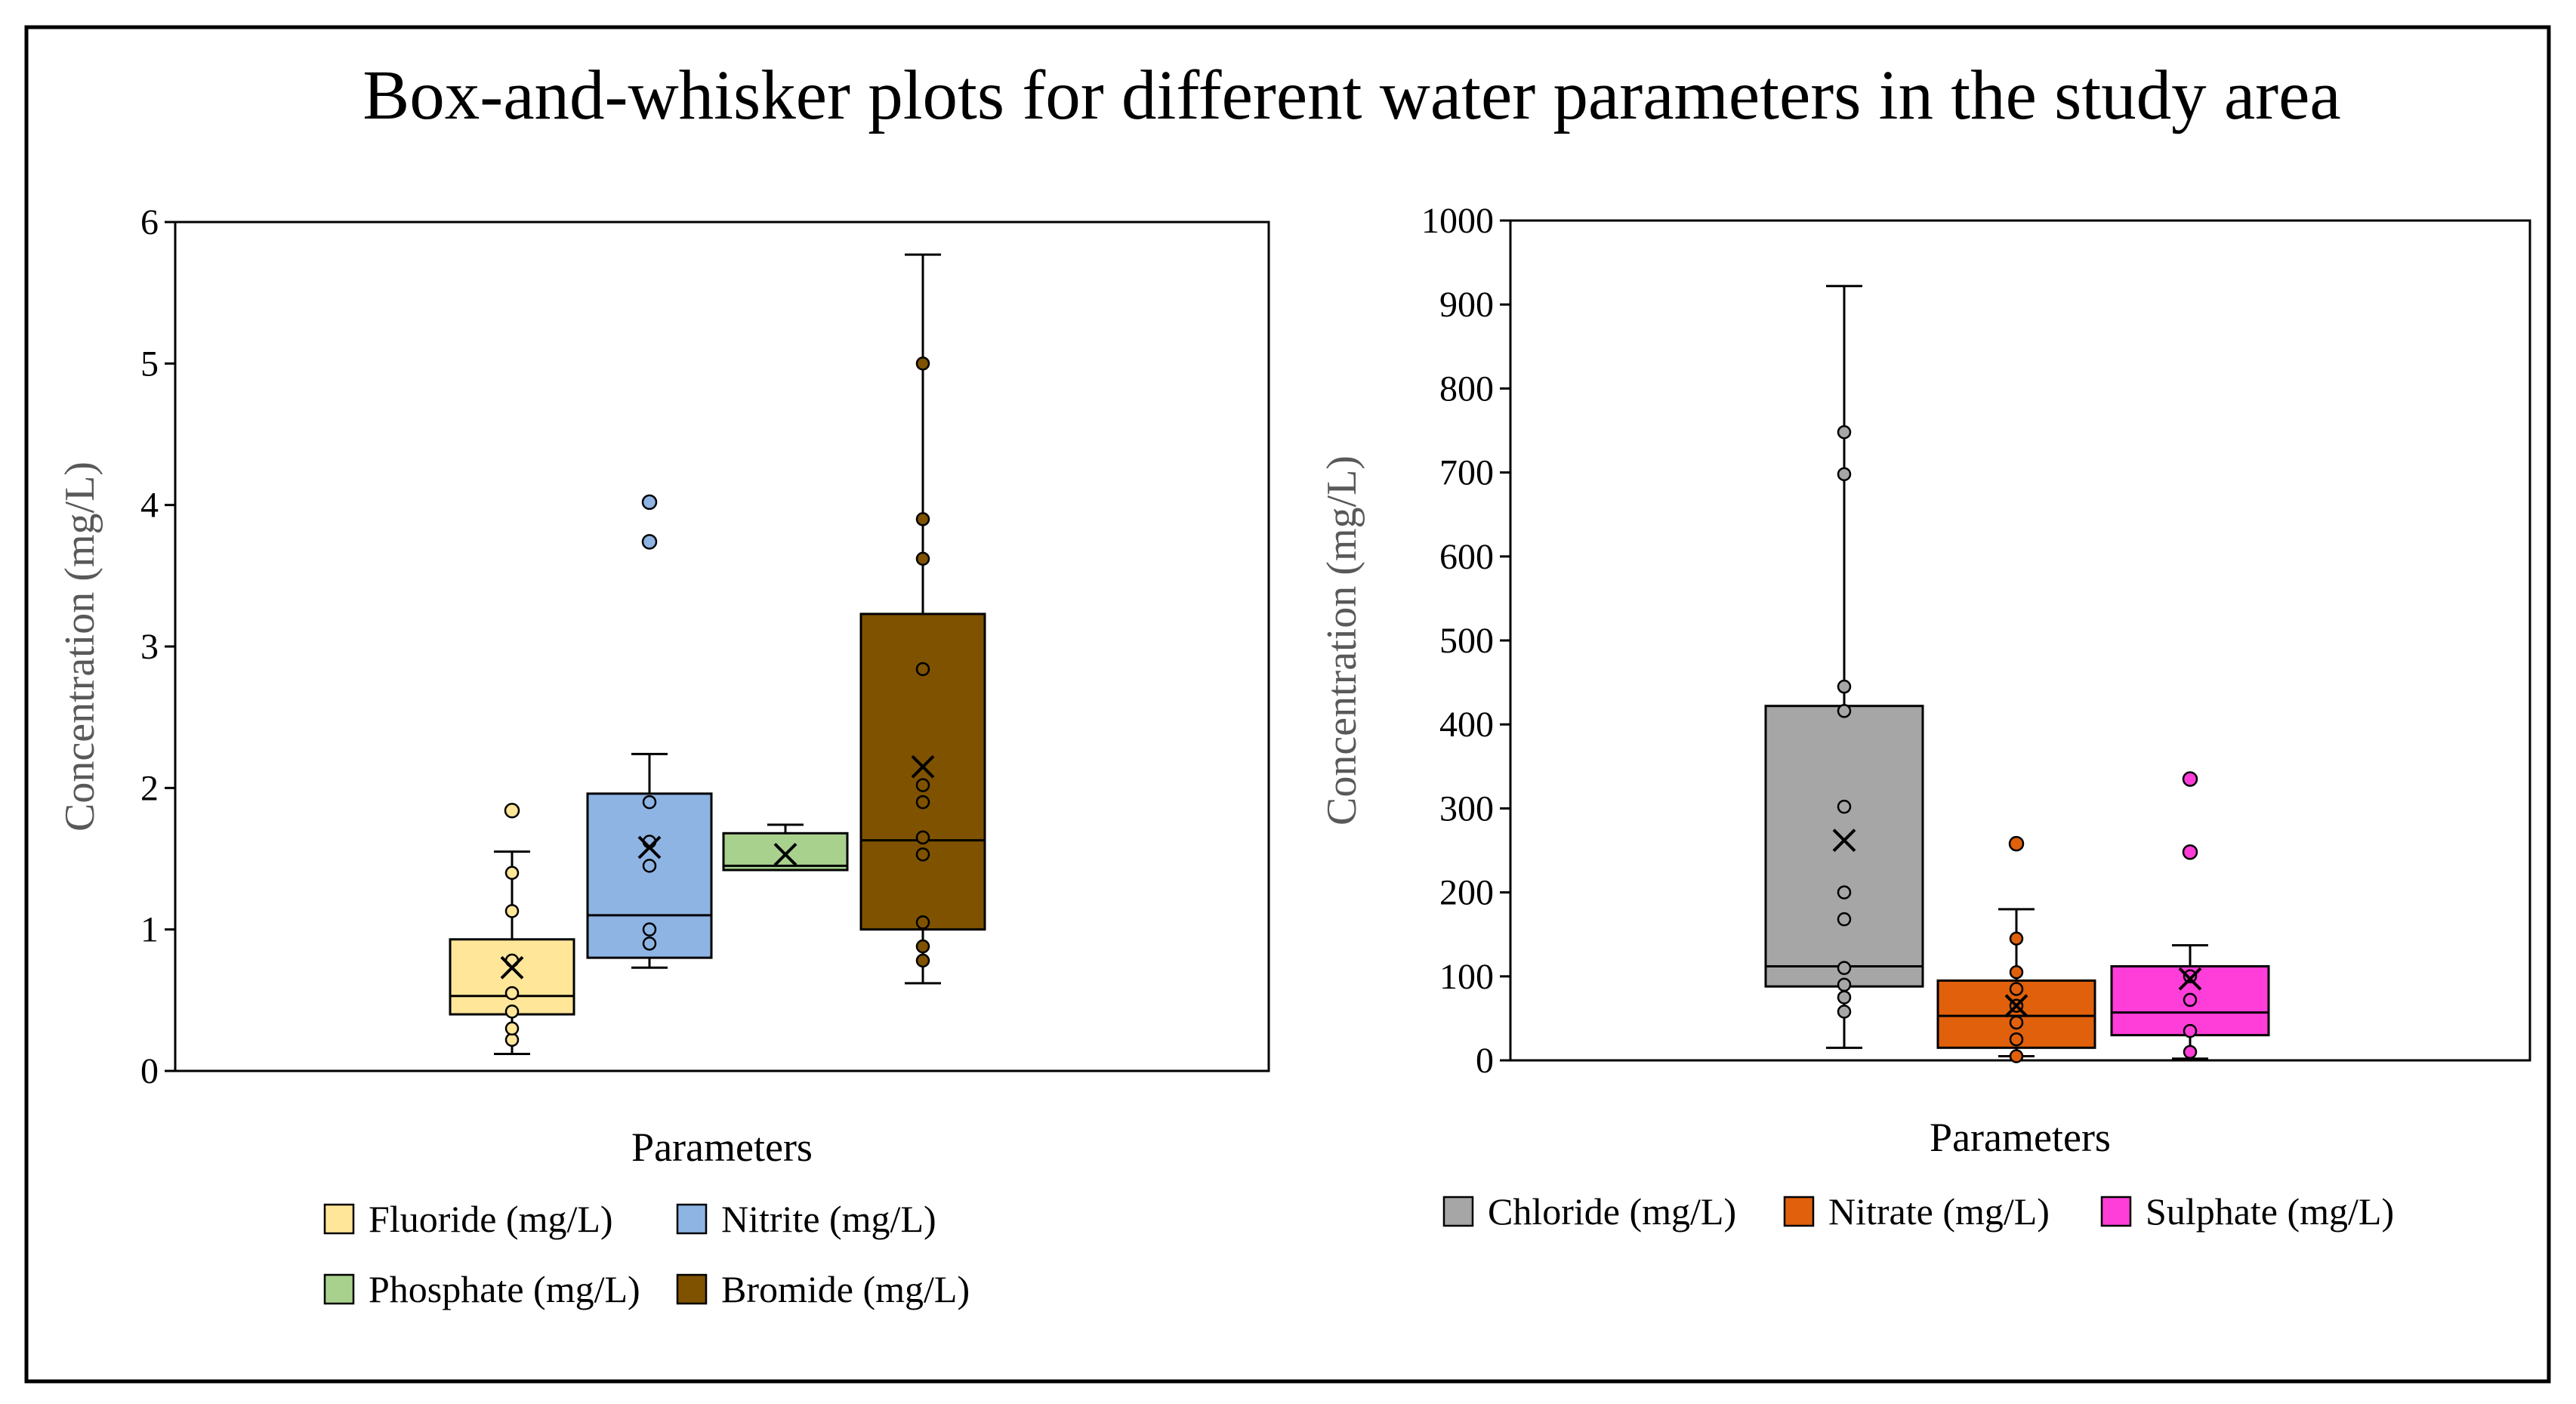  I want to click on legend-item-fluoride: Fluoride (mg/L), so click(468, 1219).